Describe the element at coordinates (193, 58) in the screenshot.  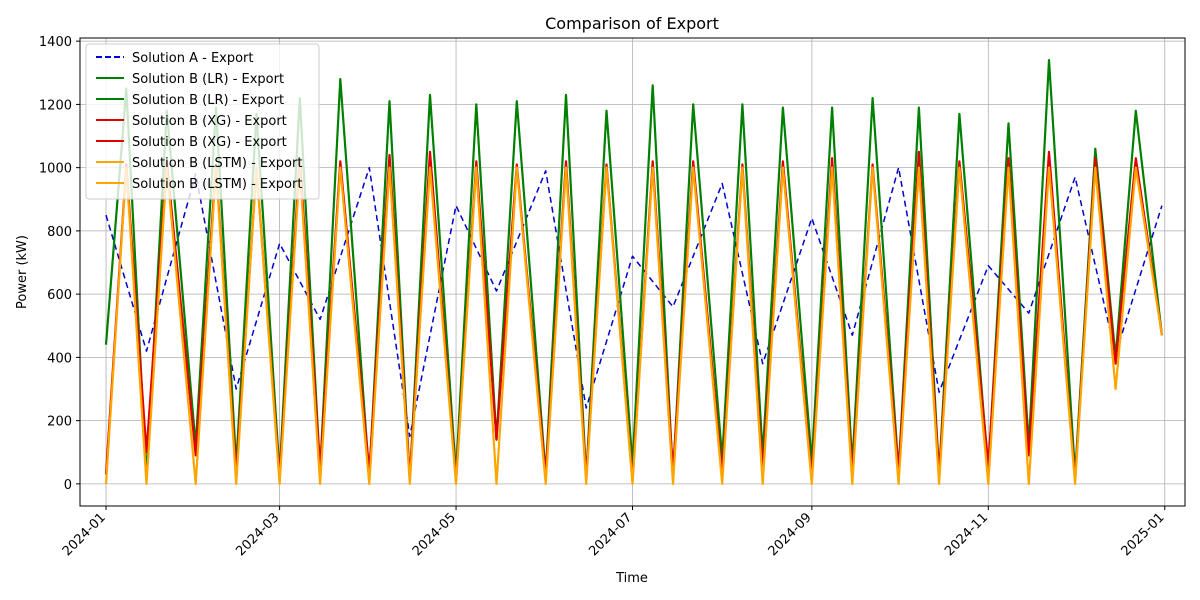
I see `legend-label: Solution A - Export` at that location.